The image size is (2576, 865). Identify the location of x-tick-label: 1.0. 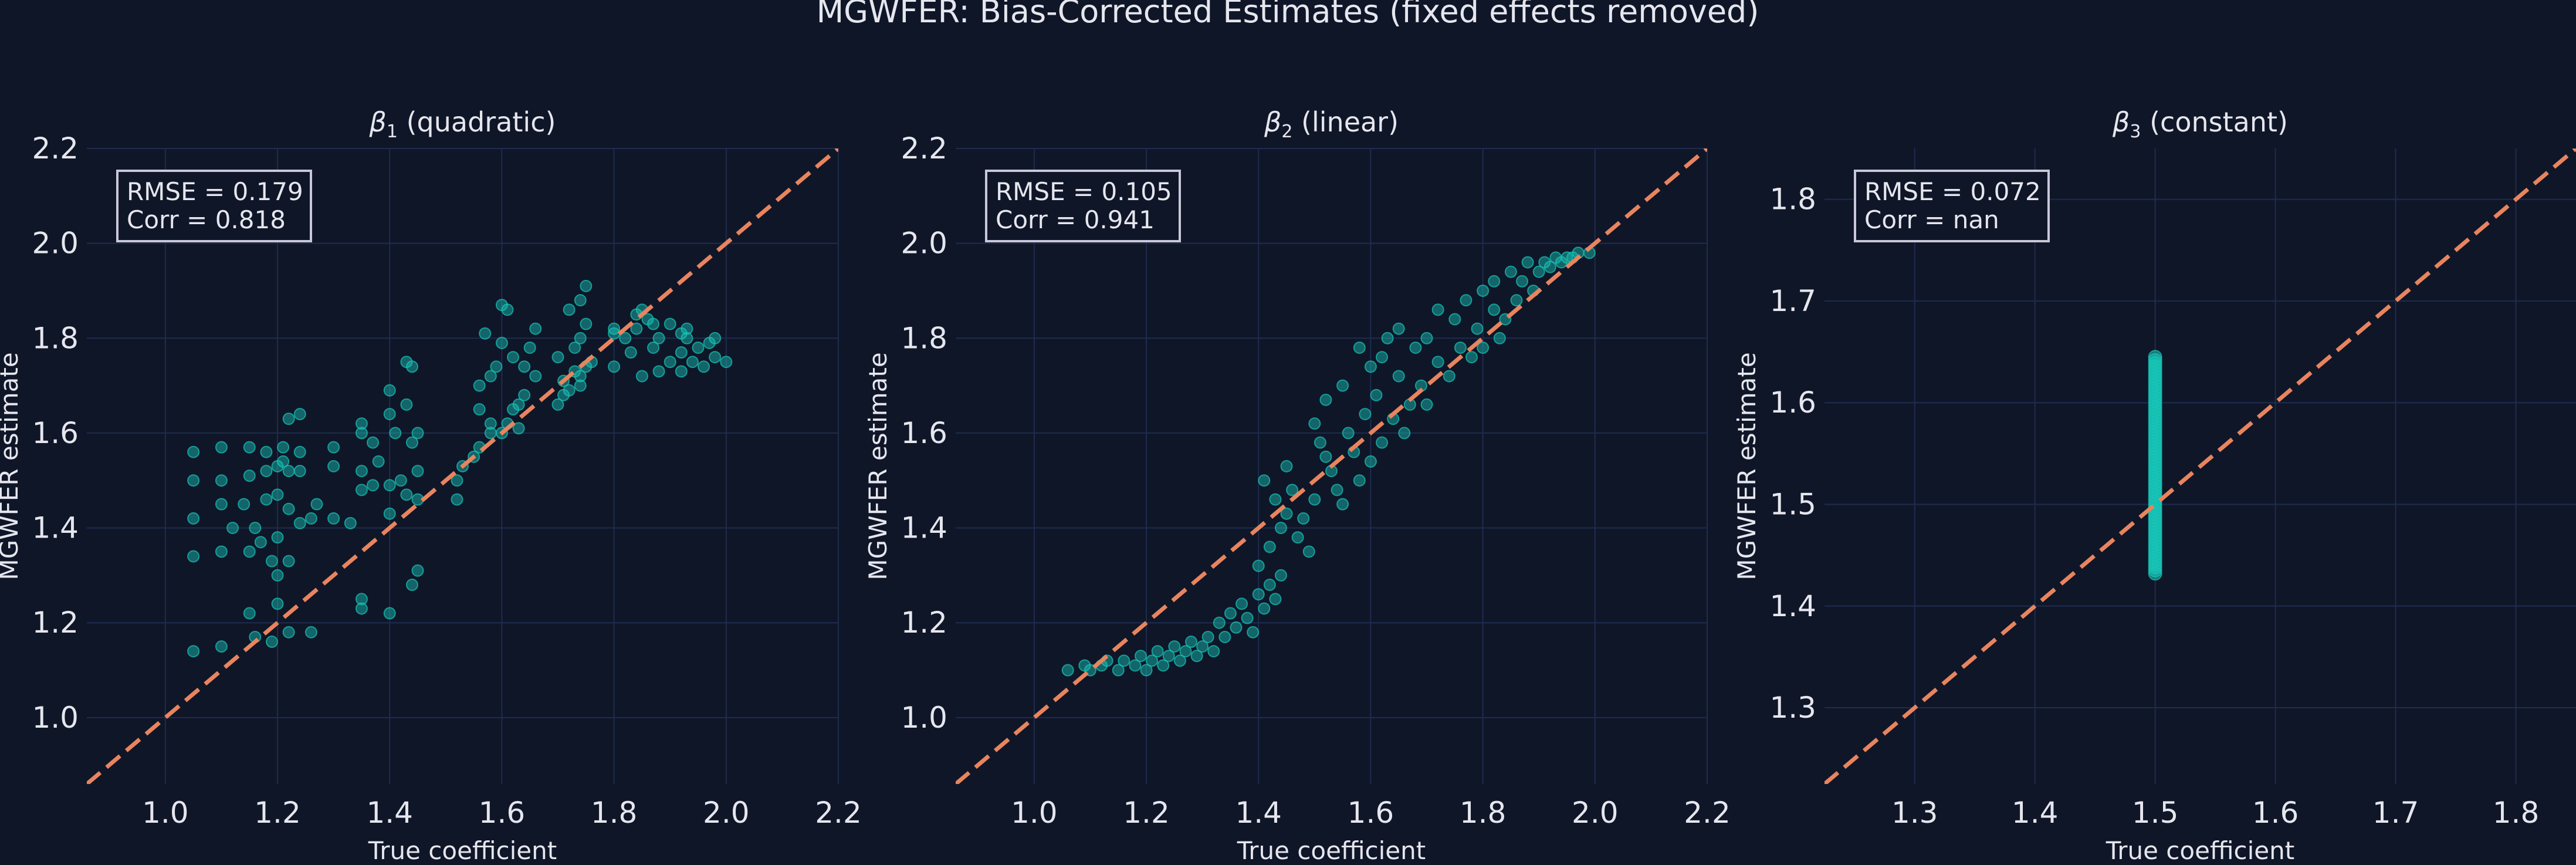
(1034, 813).